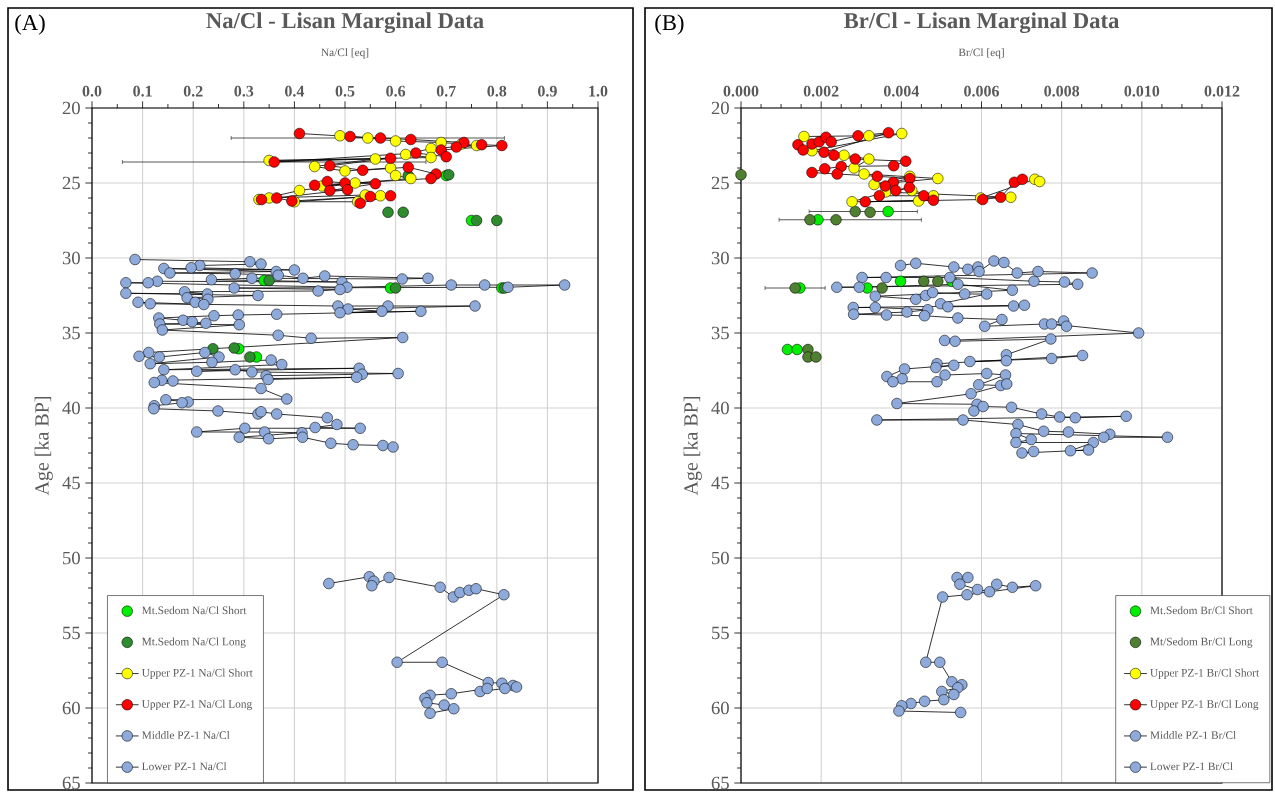 Image resolution: width=1275 pixels, height=792 pixels. Describe the element at coordinates (345, 53) in the screenshot. I see `x-axis-title: Na/Cl [eq]` at that location.